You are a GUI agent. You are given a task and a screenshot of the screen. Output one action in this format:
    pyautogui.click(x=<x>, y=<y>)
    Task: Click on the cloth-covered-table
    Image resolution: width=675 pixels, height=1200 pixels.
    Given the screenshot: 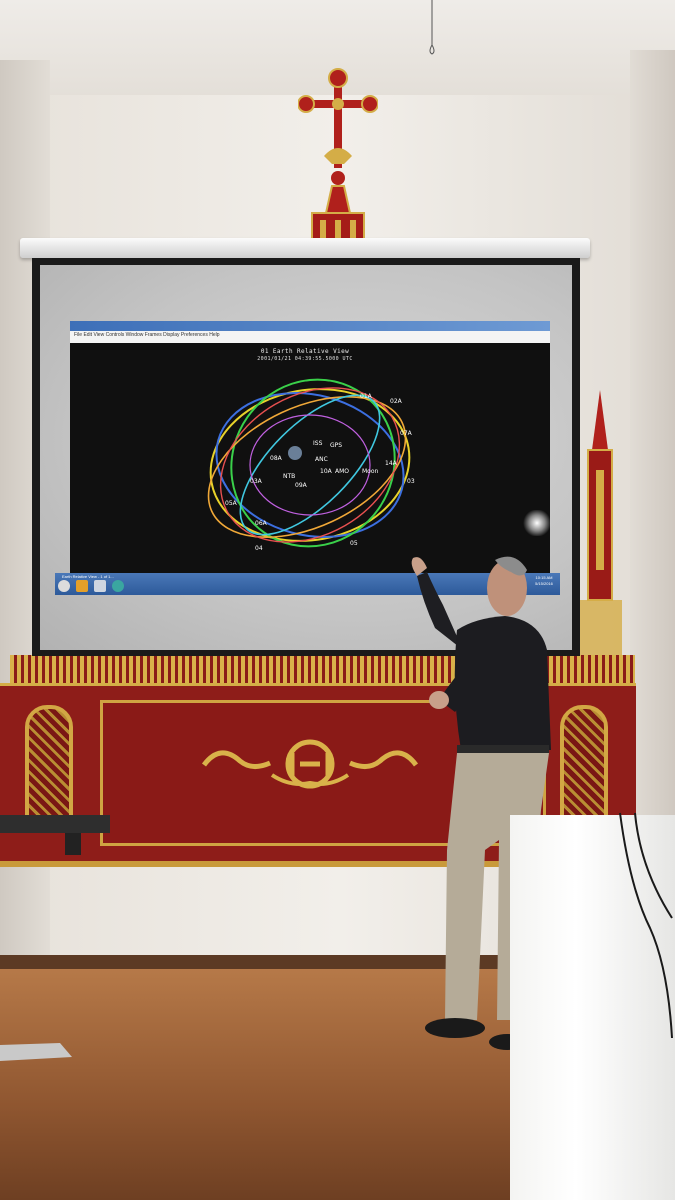 What is the action you would take?
    pyautogui.click(x=592, y=1007)
    